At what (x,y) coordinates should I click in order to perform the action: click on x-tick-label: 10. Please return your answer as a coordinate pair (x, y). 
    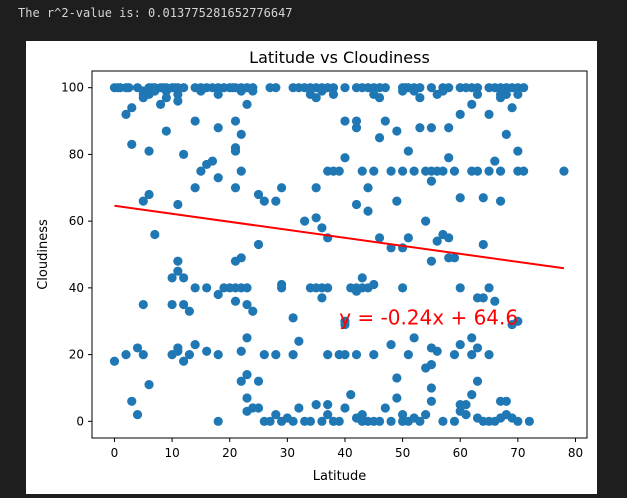
    Looking at the image, I should click on (171, 453).